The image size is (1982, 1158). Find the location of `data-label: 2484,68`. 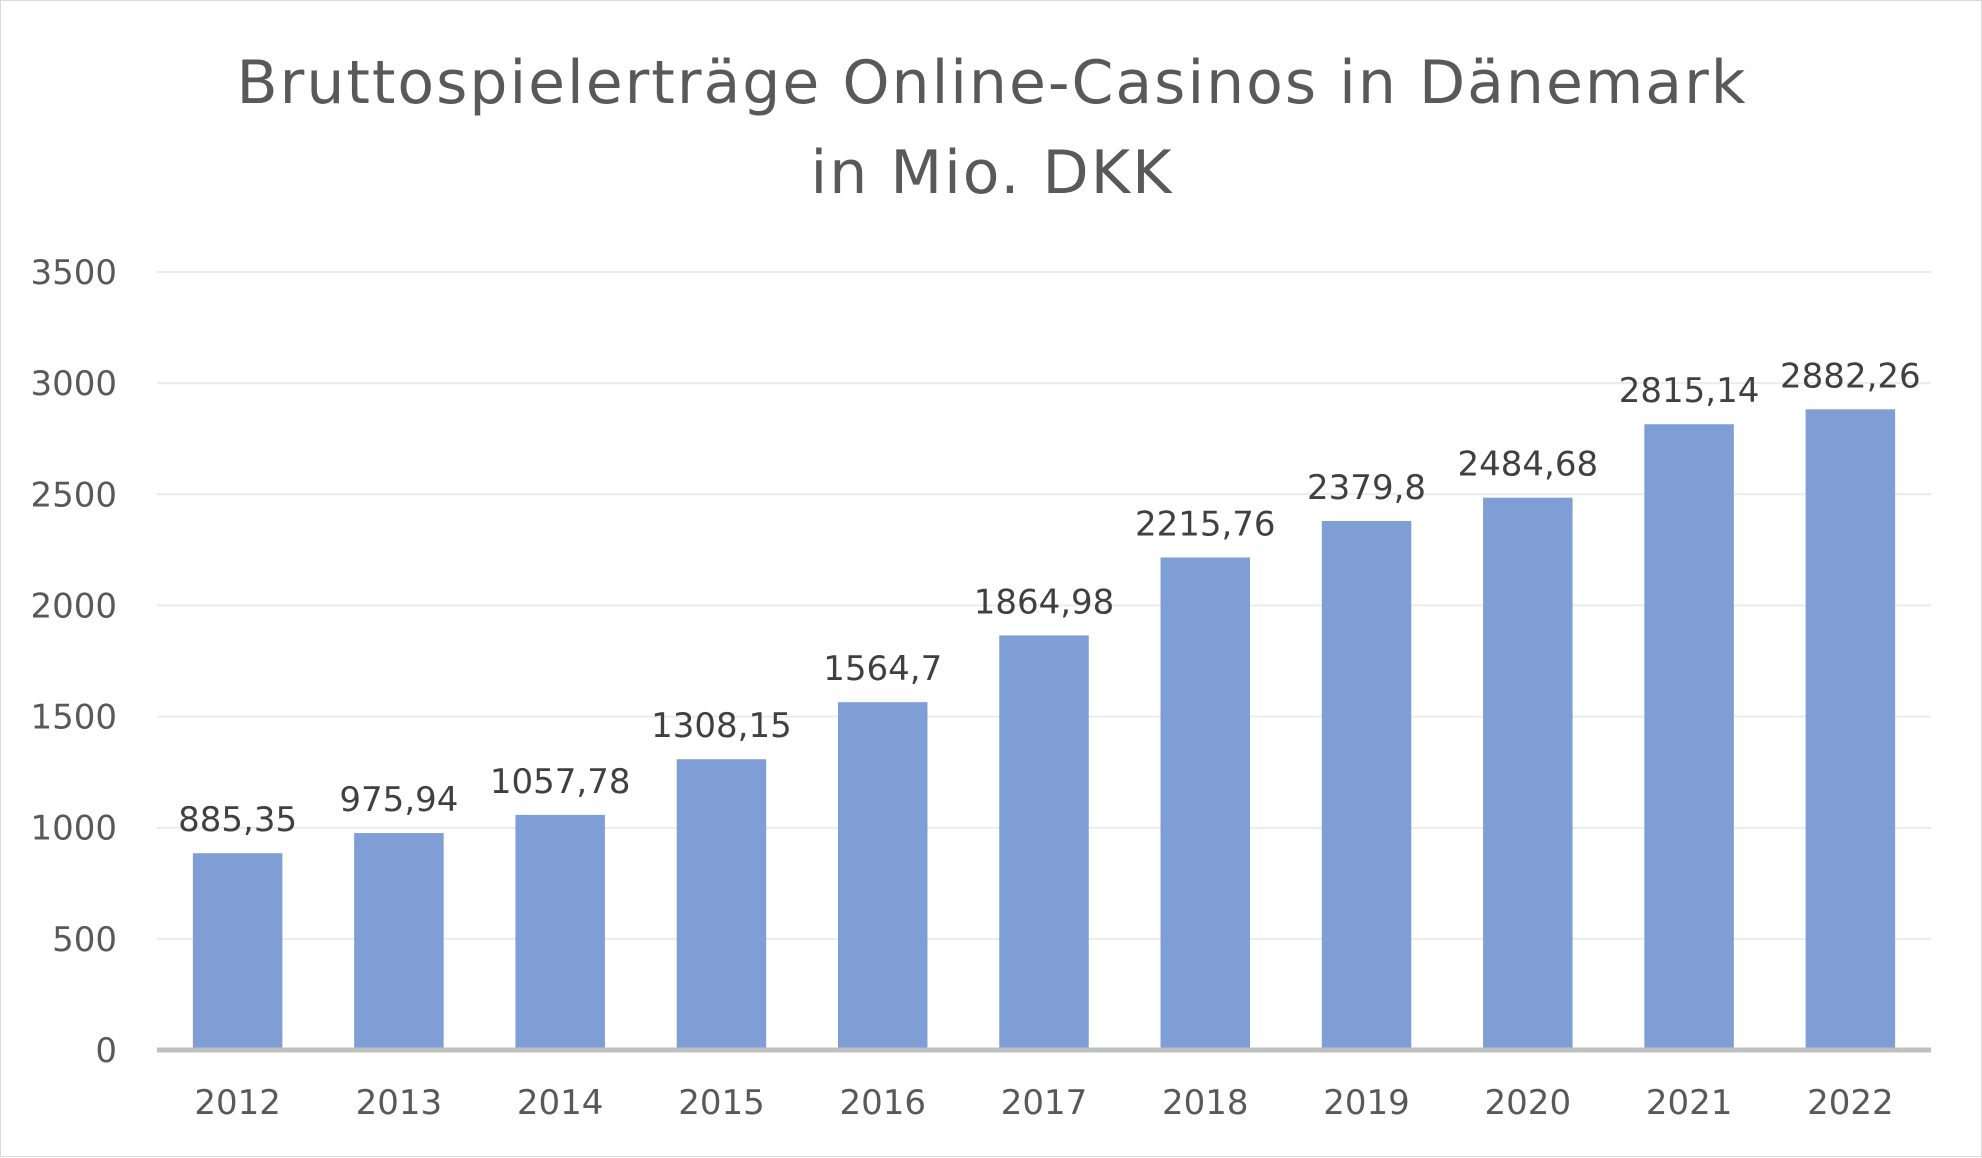

data-label: 2484,68 is located at coordinates (1528, 465).